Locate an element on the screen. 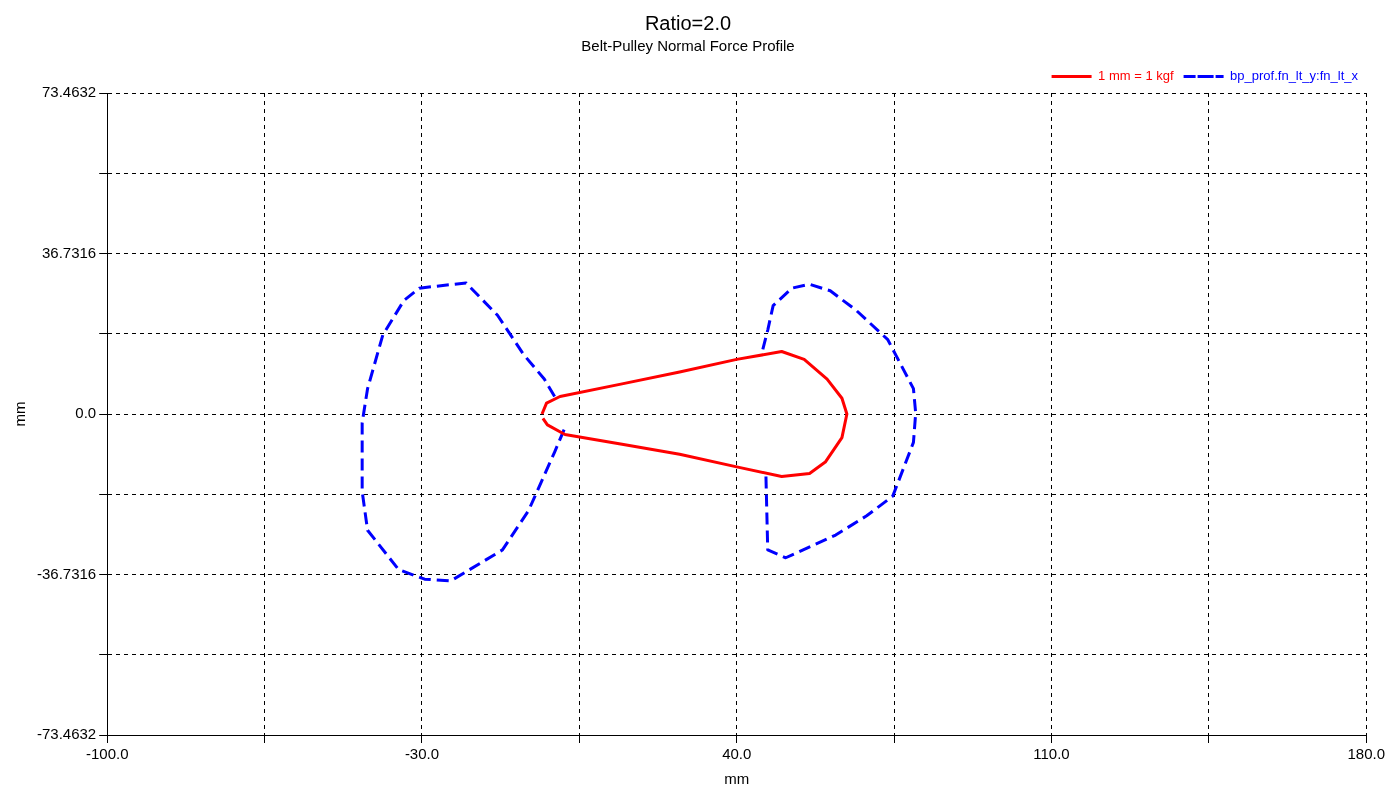 Image resolution: width=1399 pixels, height=801 pixels. y-tick-label: 36.7316 is located at coordinates (69, 252).